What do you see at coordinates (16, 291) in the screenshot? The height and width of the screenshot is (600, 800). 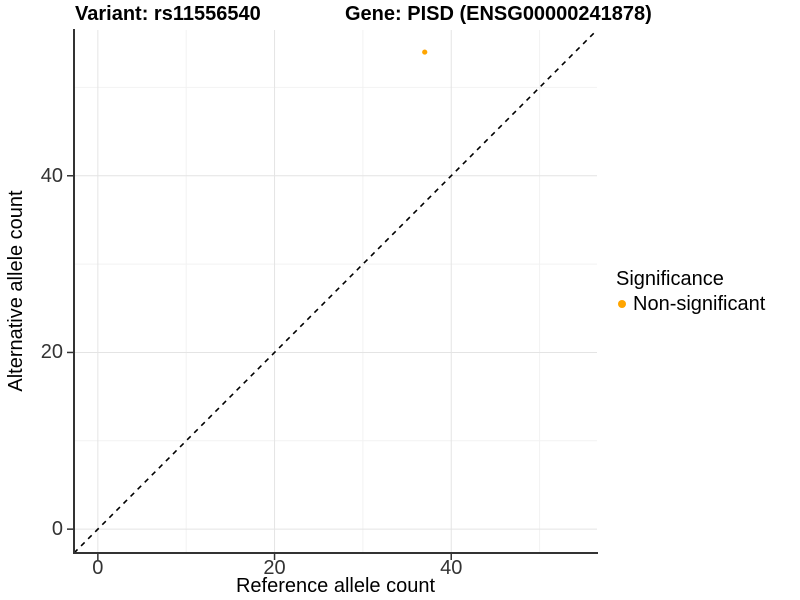 I see `y-axis-label: Alternative allele count` at bounding box center [16, 291].